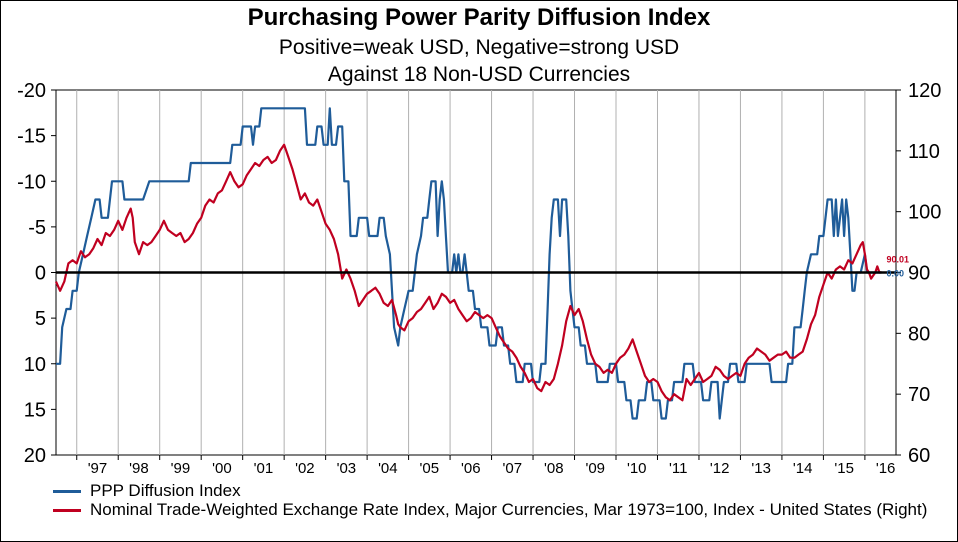  I want to click on x-tick-label: '04, so click(388, 468).